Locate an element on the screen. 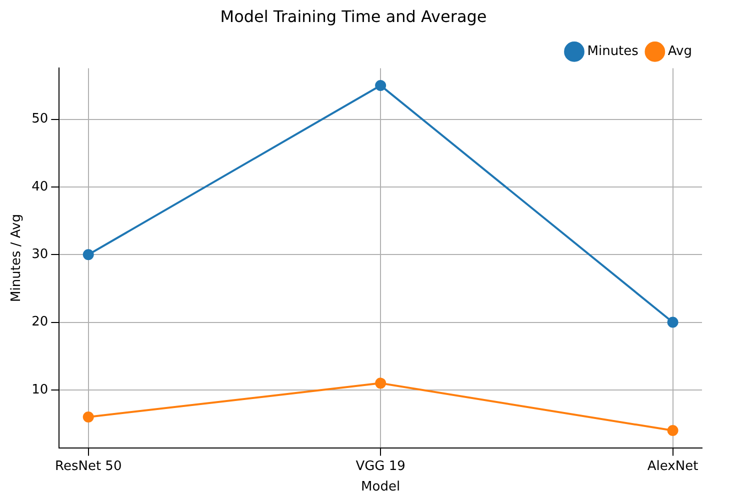  y-tick-label: 20 is located at coordinates (40, 322).